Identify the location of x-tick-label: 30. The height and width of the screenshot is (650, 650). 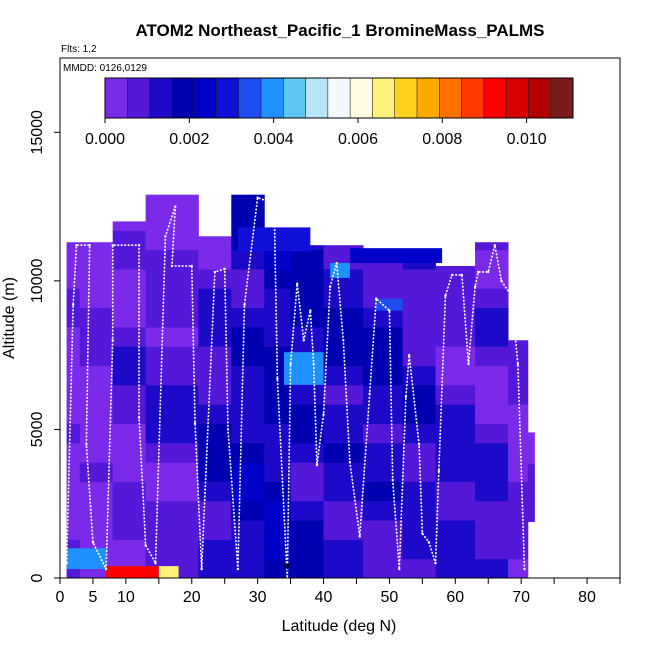
(258, 597).